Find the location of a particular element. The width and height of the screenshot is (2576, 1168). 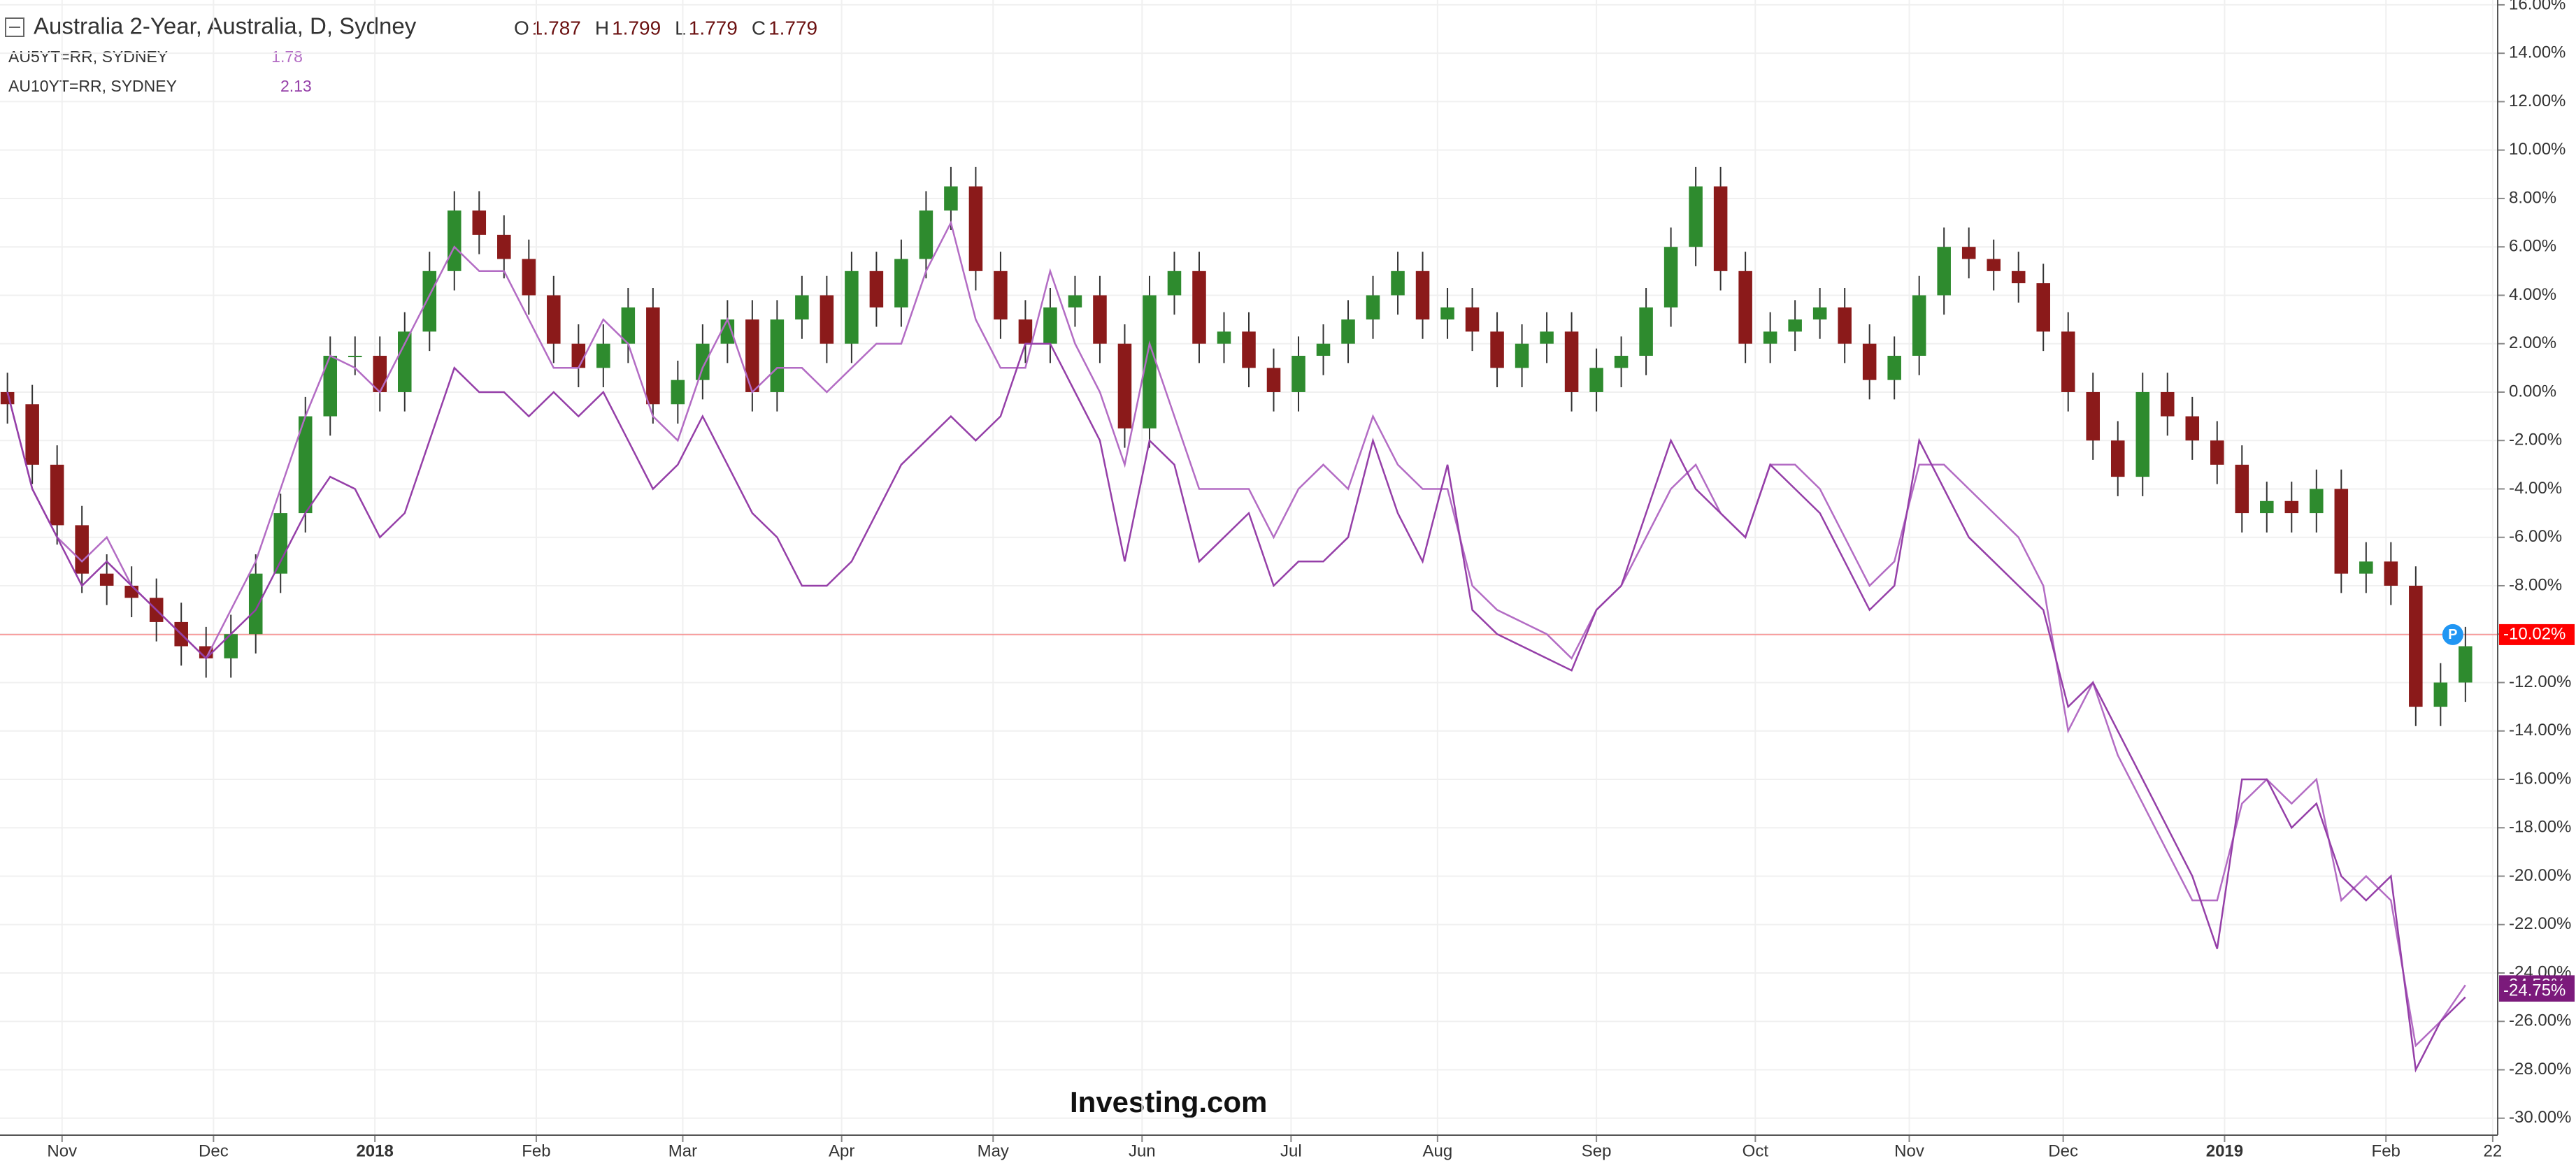

ohlc-value: 1.799 is located at coordinates (636, 27).